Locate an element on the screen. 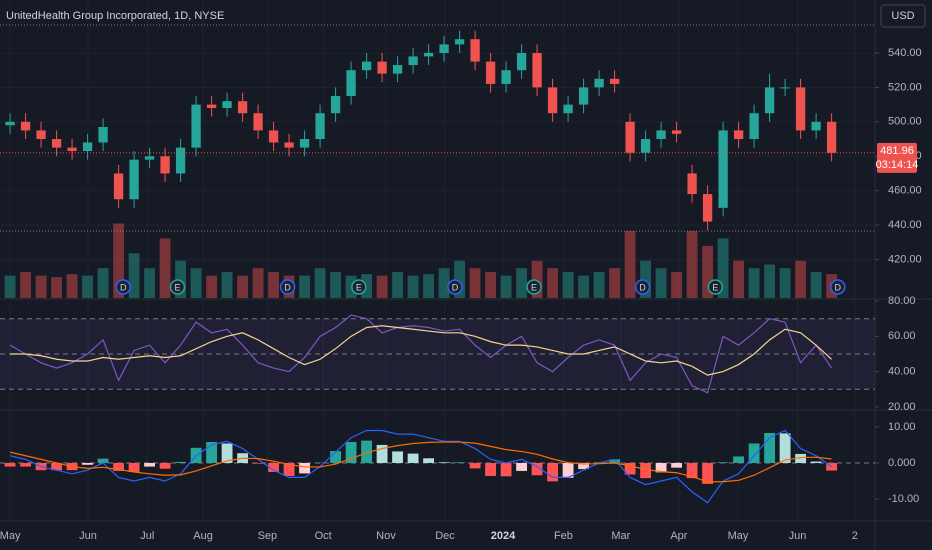 This screenshot has width=932, height=550. currency: USD is located at coordinates (902, 16).